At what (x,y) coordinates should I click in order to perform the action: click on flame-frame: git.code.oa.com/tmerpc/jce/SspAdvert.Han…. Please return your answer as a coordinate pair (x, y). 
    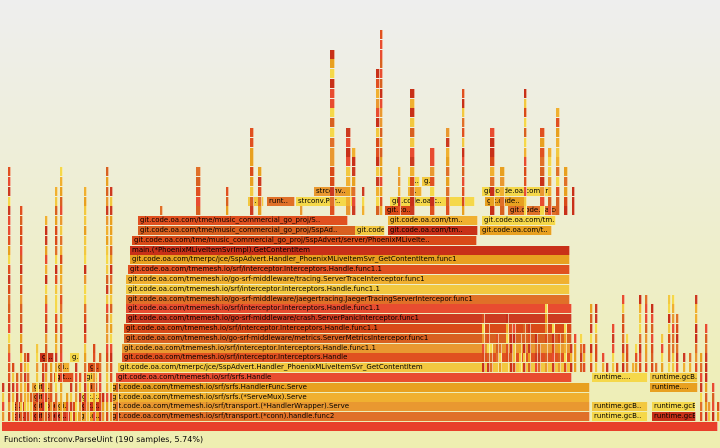
    Looking at the image, I should click on (345, 368).